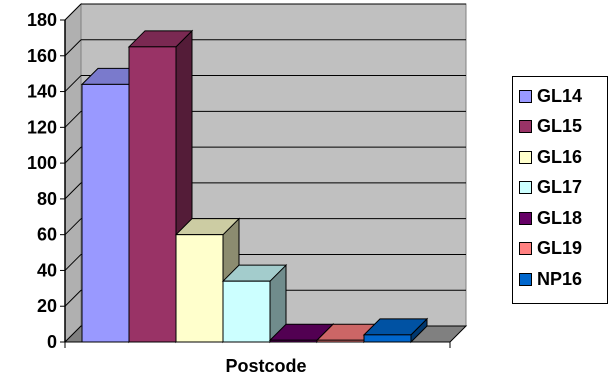 The image size is (612, 378). Describe the element at coordinates (52, 342) in the screenshot. I see `y-tick-label: 0` at that location.